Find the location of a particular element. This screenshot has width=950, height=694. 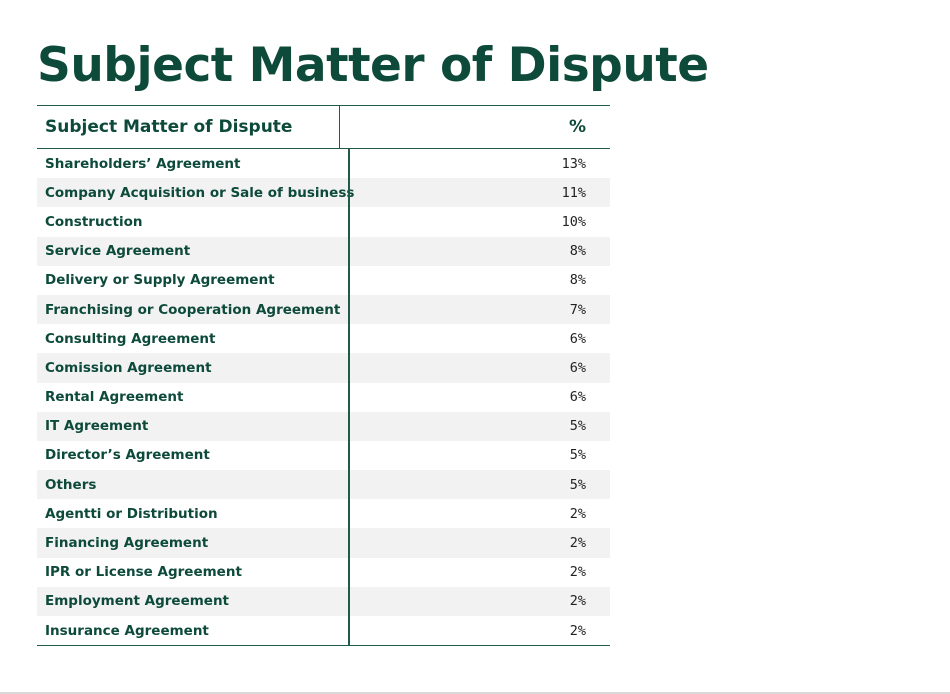

table-row: IT Agreement 5% is located at coordinates (323, 426).